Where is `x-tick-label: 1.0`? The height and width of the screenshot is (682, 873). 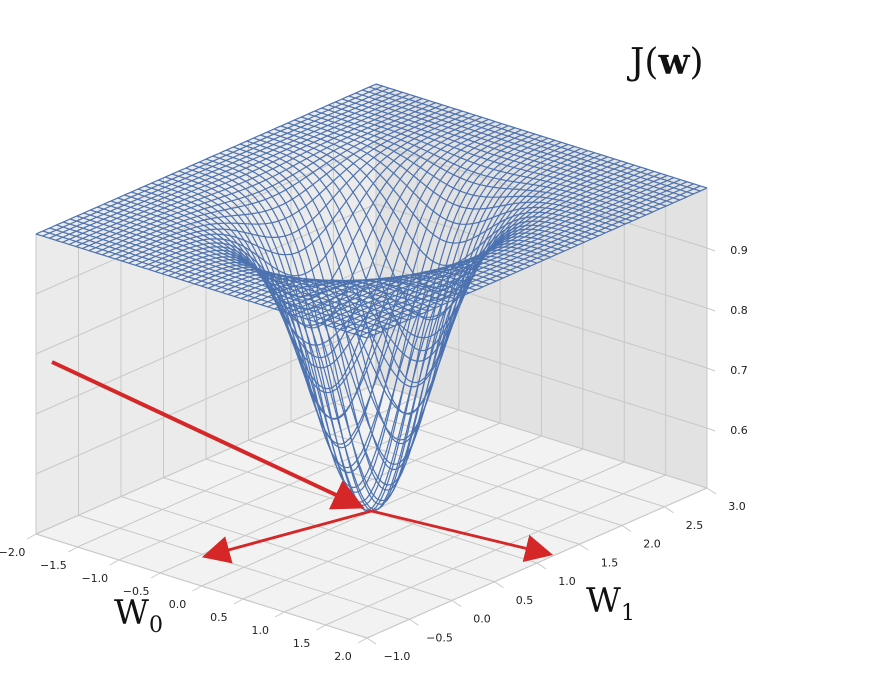
x-tick-label: 1.0 is located at coordinates (261, 630).